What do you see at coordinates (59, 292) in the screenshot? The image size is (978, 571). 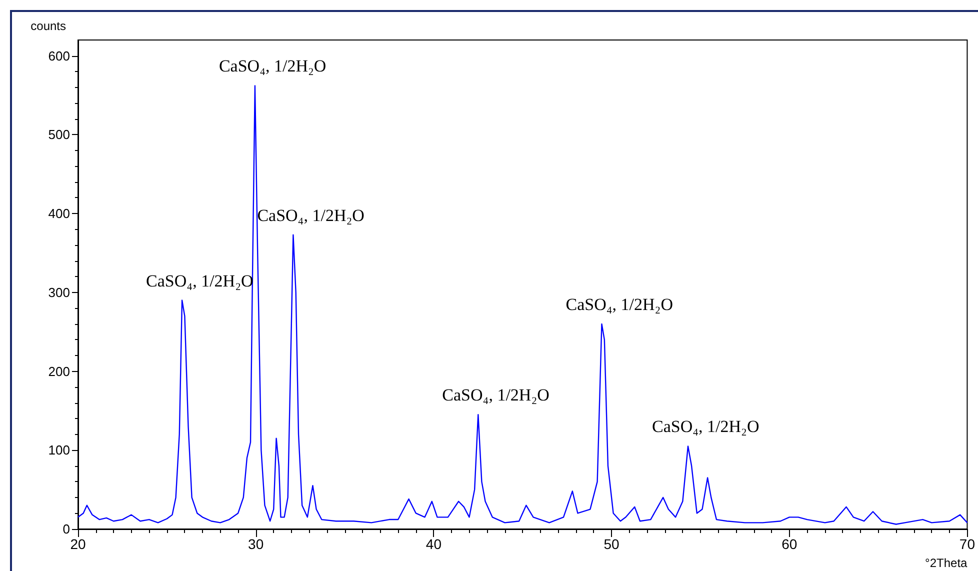 I see `y-tick-label: 300` at bounding box center [59, 292].